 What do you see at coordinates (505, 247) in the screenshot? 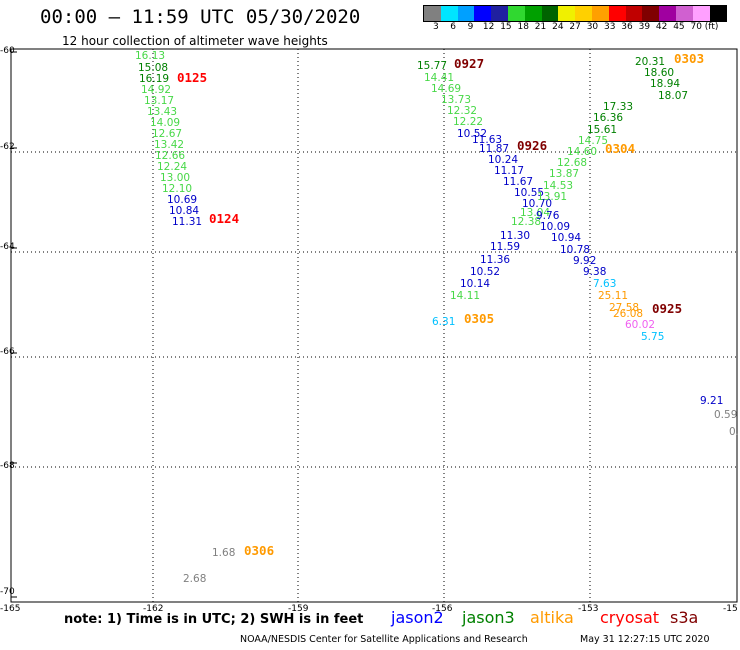
I see `wave-height-value: 11.59` at bounding box center [505, 247].